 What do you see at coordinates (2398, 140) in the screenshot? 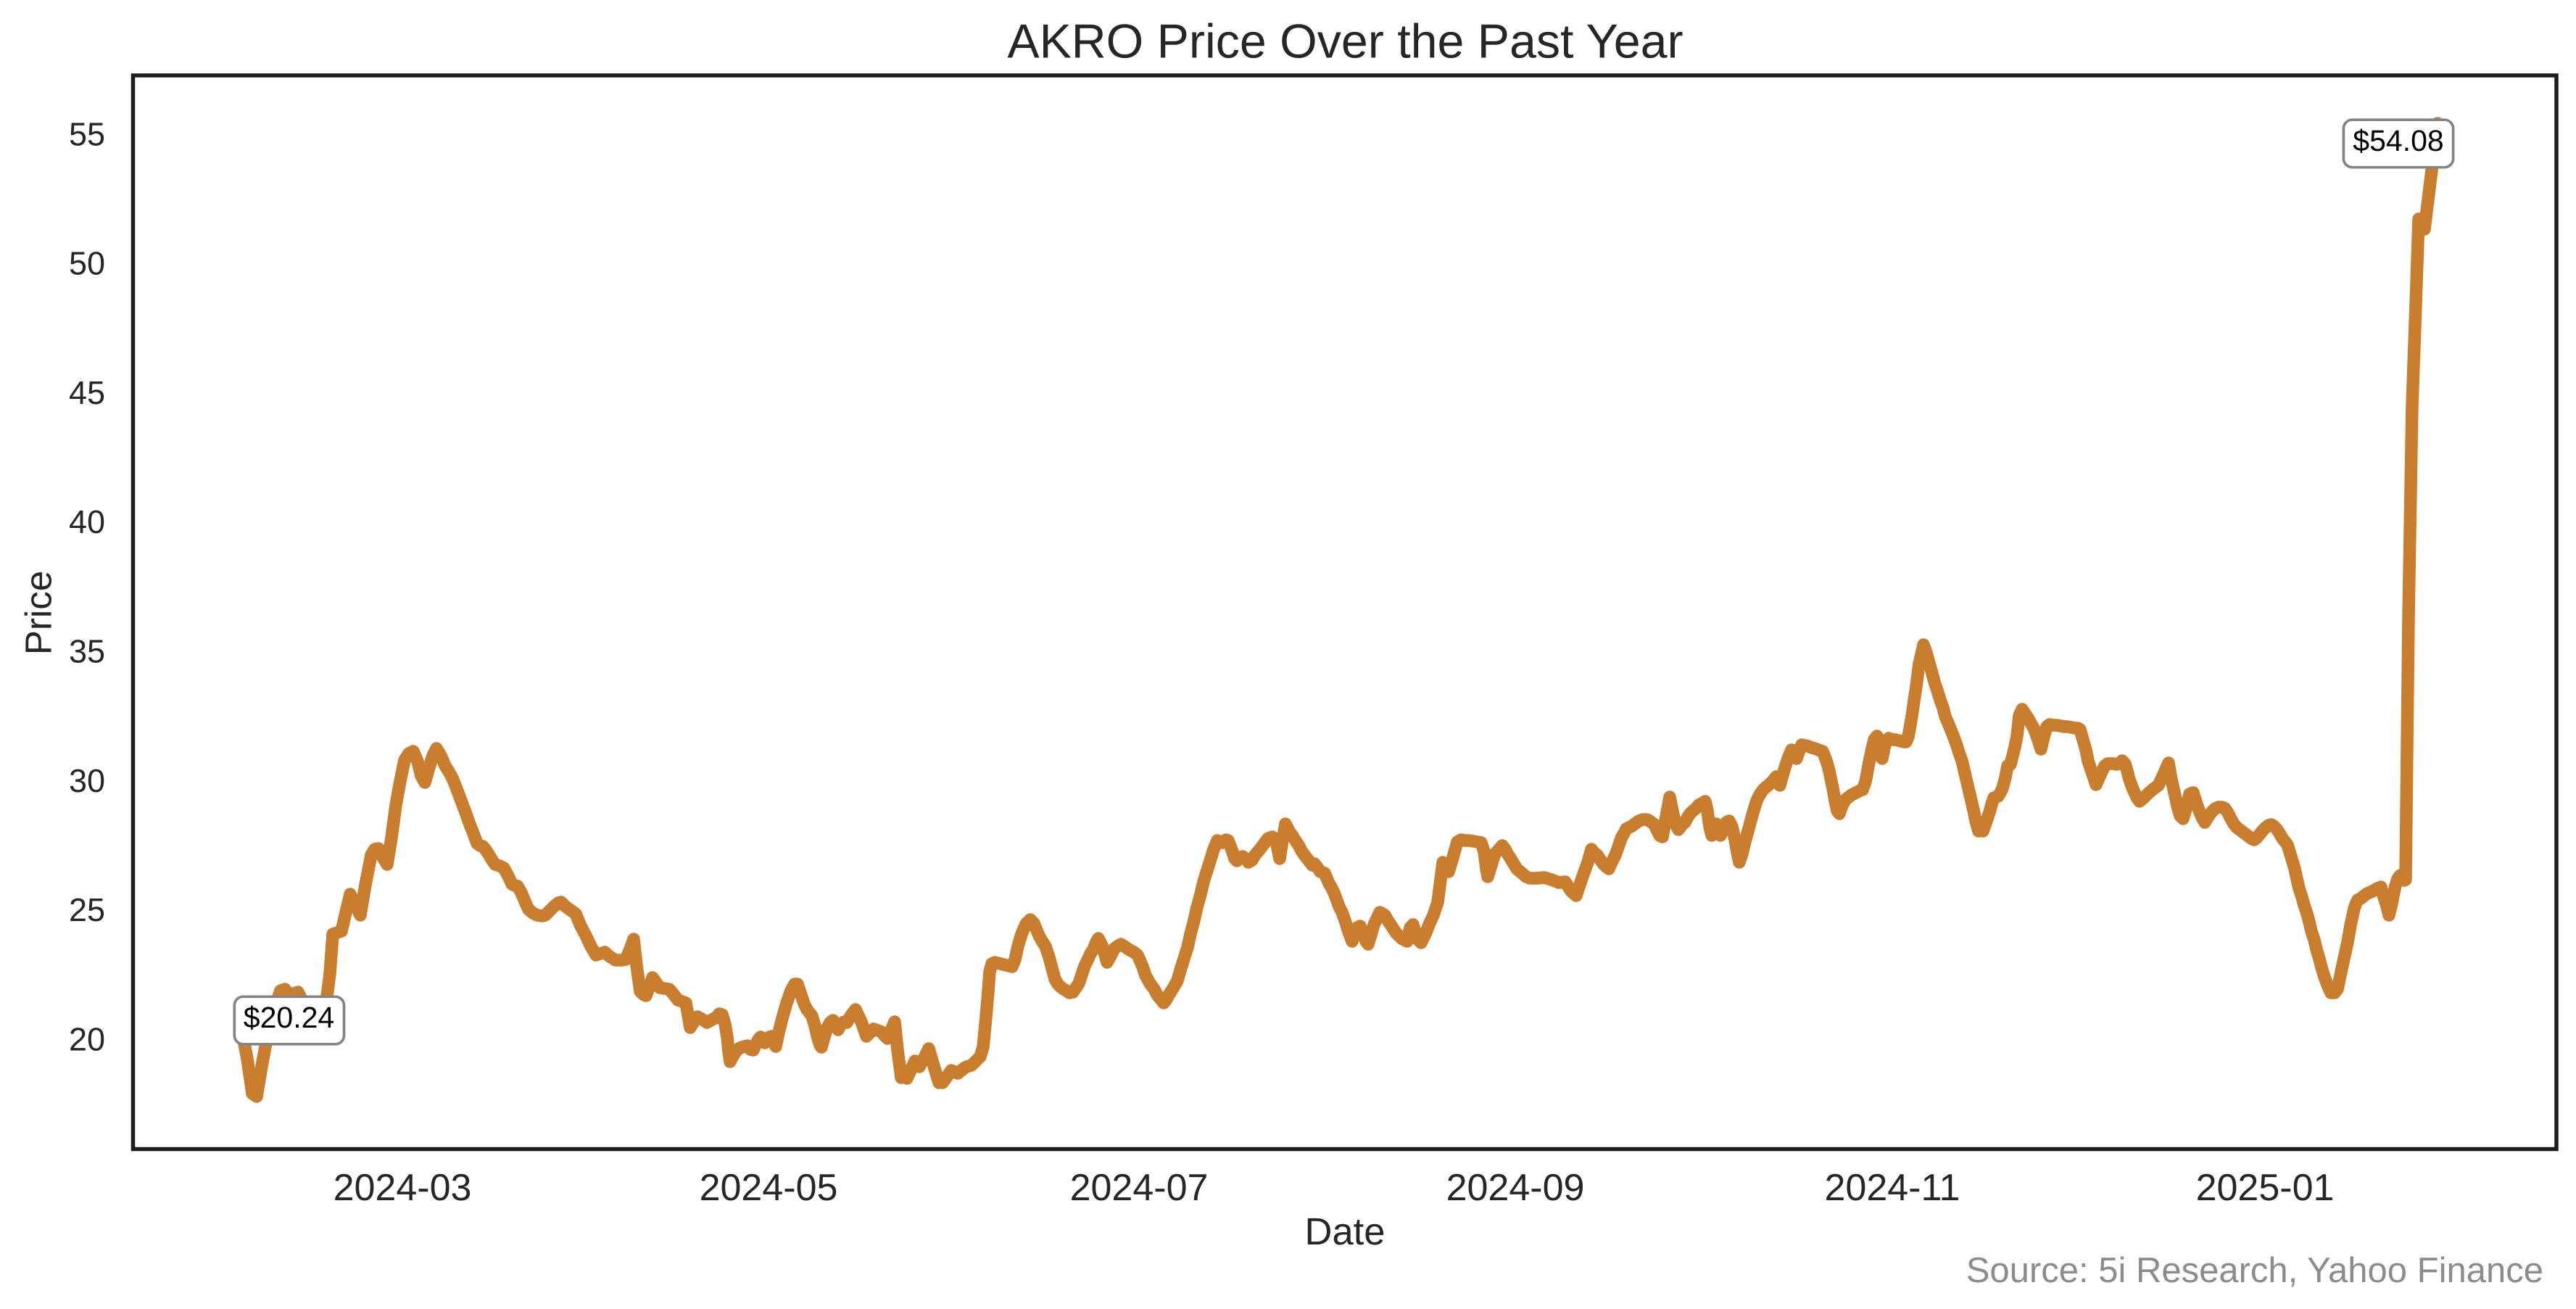
I see `svg-text: $54.08` at bounding box center [2398, 140].